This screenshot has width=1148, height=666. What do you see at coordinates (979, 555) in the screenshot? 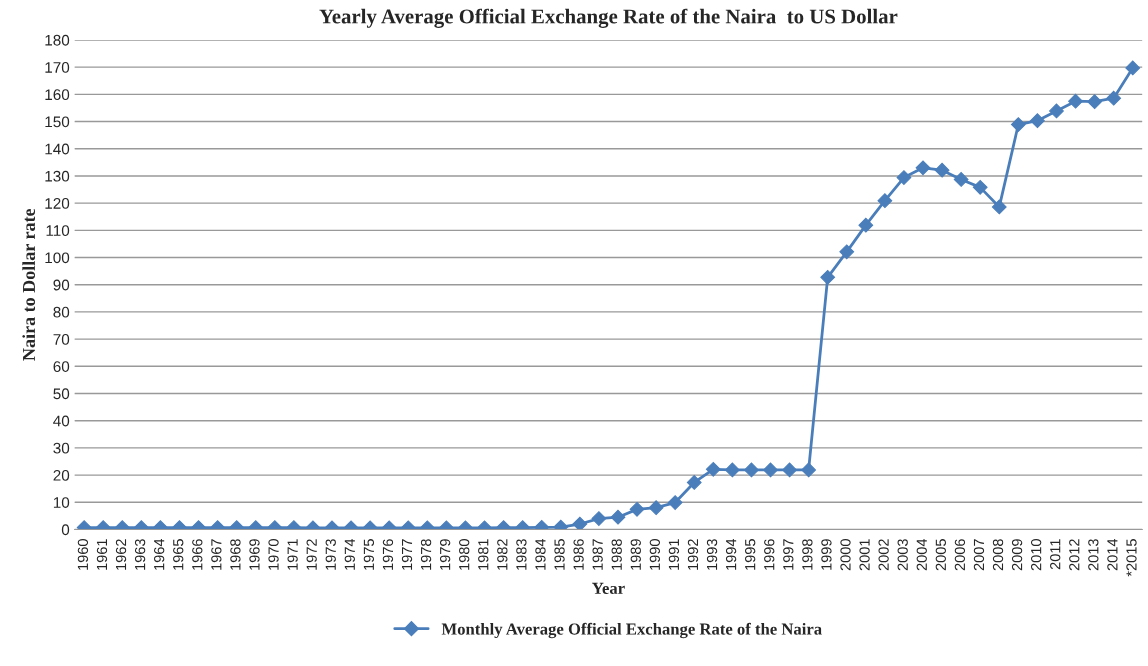
I see `x-tick-label: 2007` at bounding box center [979, 555].